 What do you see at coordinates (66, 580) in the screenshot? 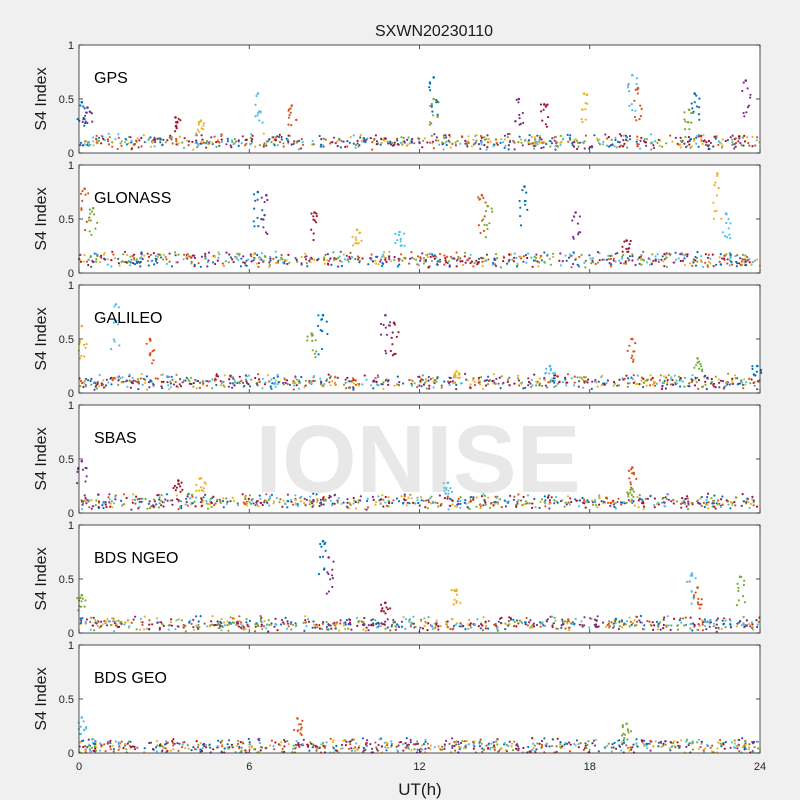
I see `y-tick-label: 0.5` at bounding box center [66, 580].